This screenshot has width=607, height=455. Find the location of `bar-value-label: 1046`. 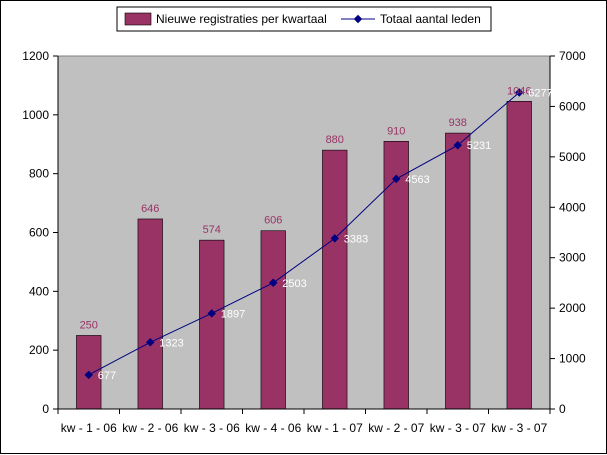

bar-value-label: 1046 is located at coordinates (519, 91).